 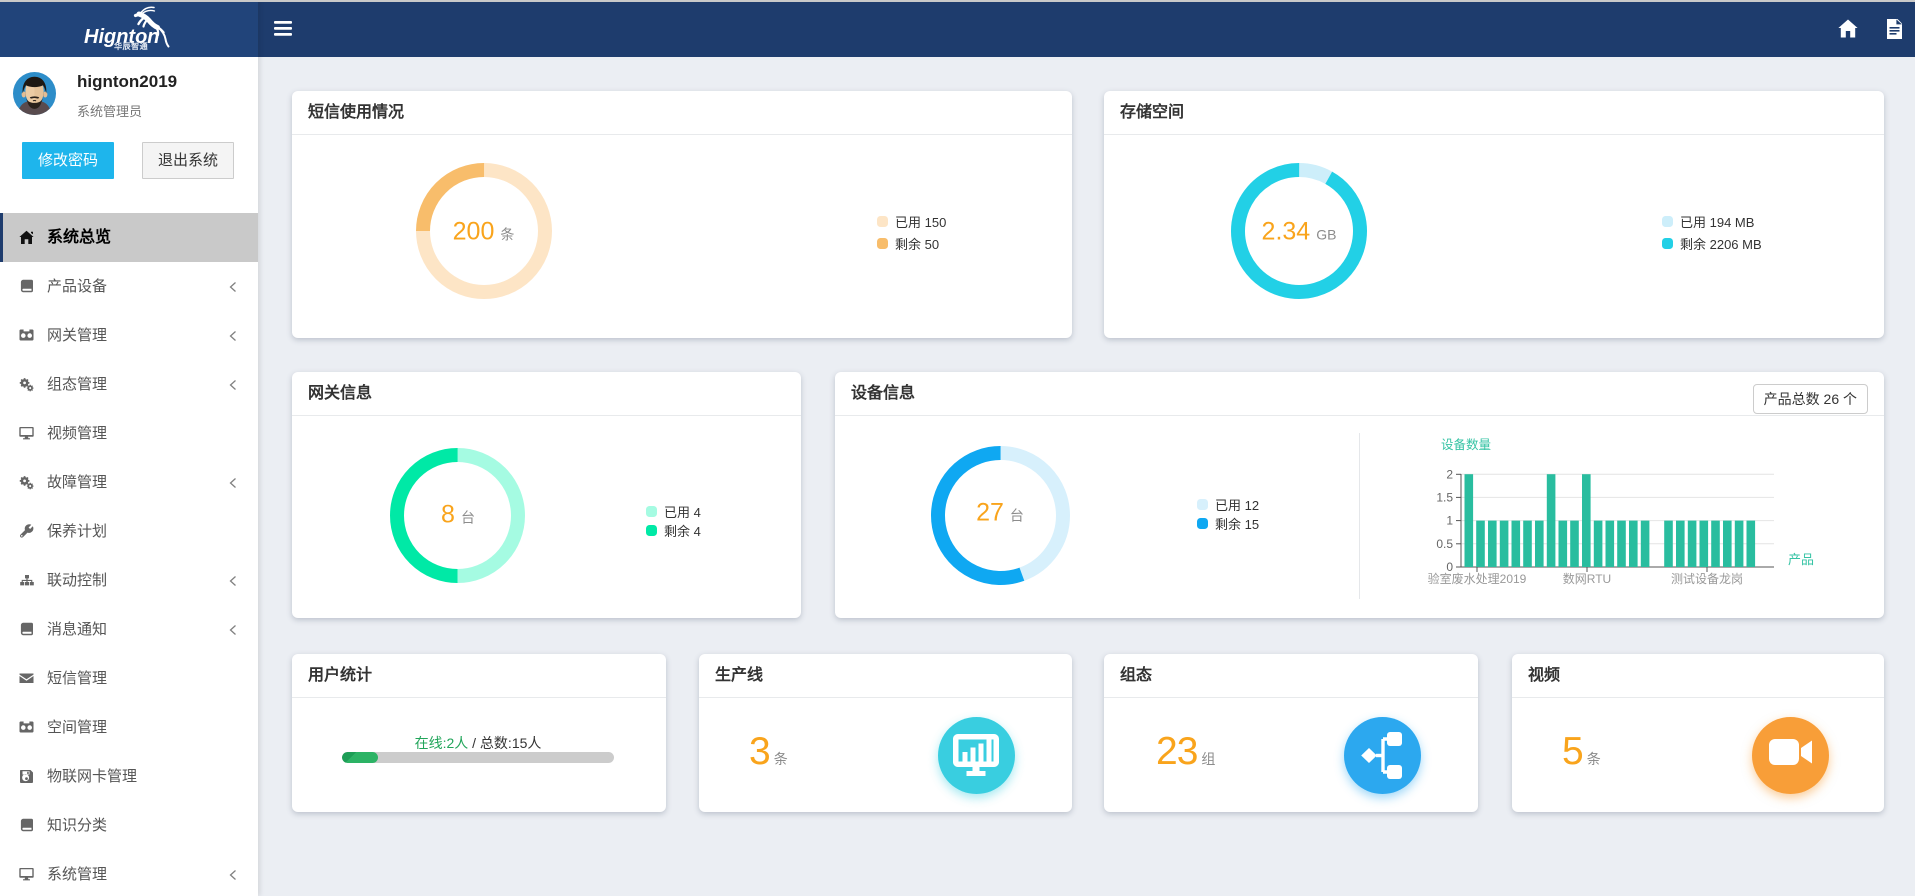 I want to click on svg-text: 数网RTU, so click(x=1587, y=578).